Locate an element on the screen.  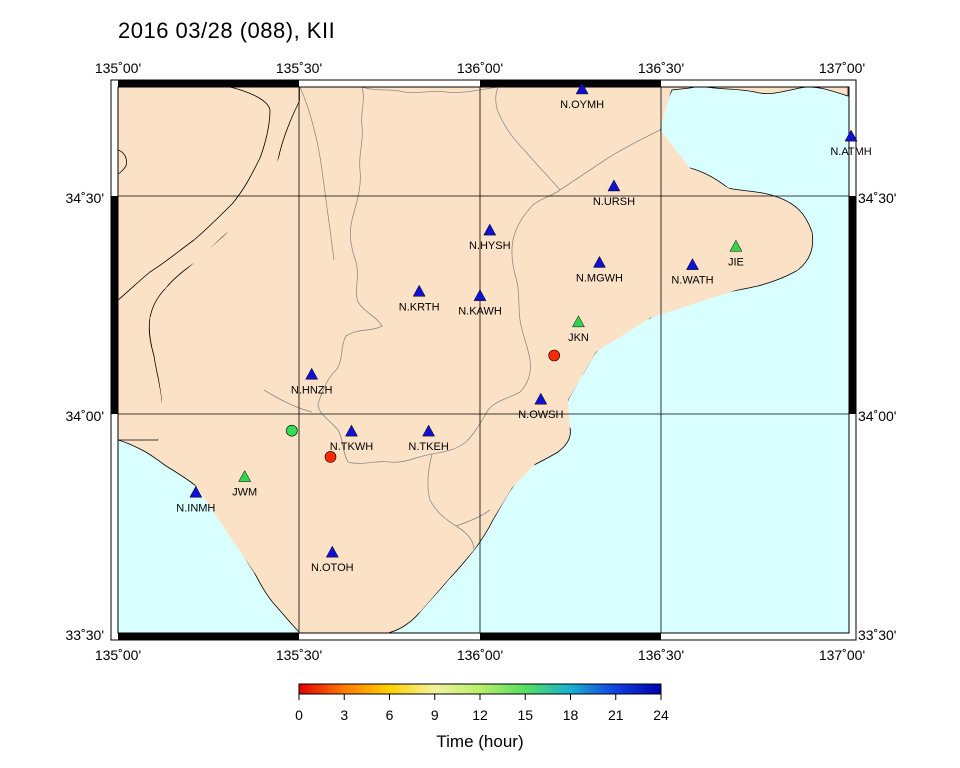
colorbar: 0 3 6 9 12 15 18 21 24 is located at coordinates (482, 703).